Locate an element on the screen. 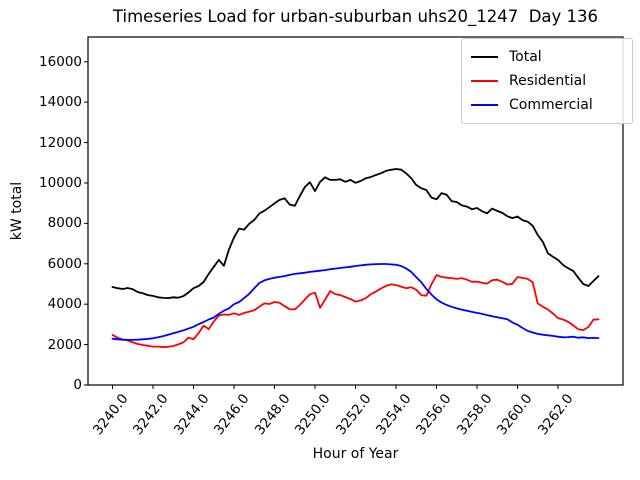 The width and height of the screenshot is (640, 480). y-tick-label: 16000 is located at coordinates (60, 61).